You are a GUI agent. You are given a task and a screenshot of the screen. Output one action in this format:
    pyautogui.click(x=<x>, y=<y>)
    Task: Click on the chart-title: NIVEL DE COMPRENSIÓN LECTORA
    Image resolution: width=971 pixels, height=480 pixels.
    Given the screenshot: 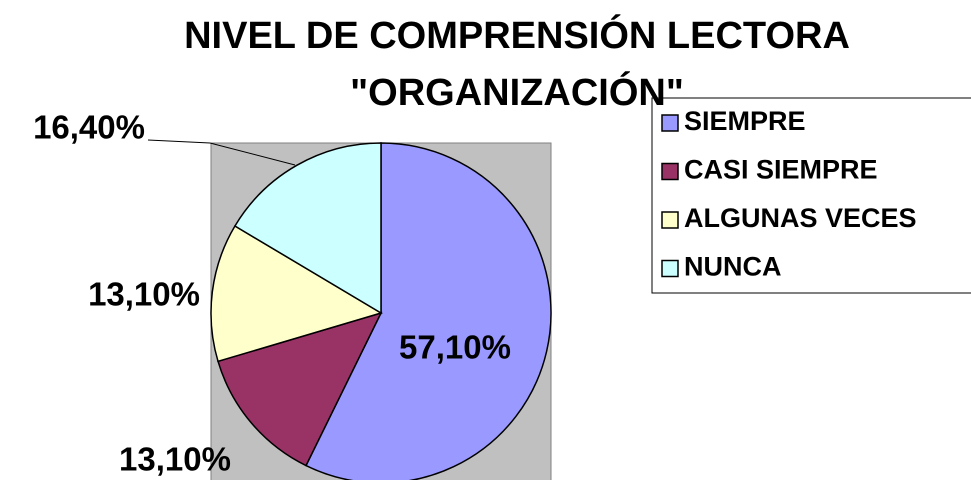 What is the action you would take?
    pyautogui.click(x=517, y=35)
    